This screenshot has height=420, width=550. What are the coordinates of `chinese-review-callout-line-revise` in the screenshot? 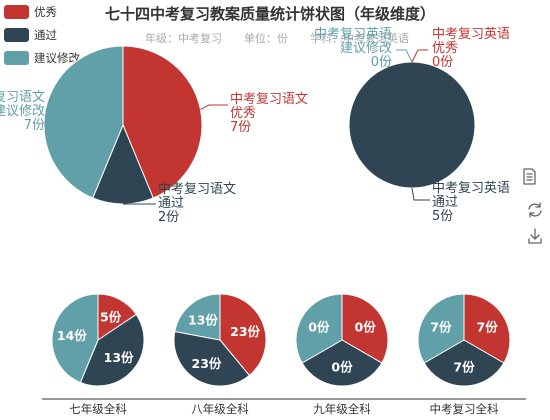 It's located at (50, 111).